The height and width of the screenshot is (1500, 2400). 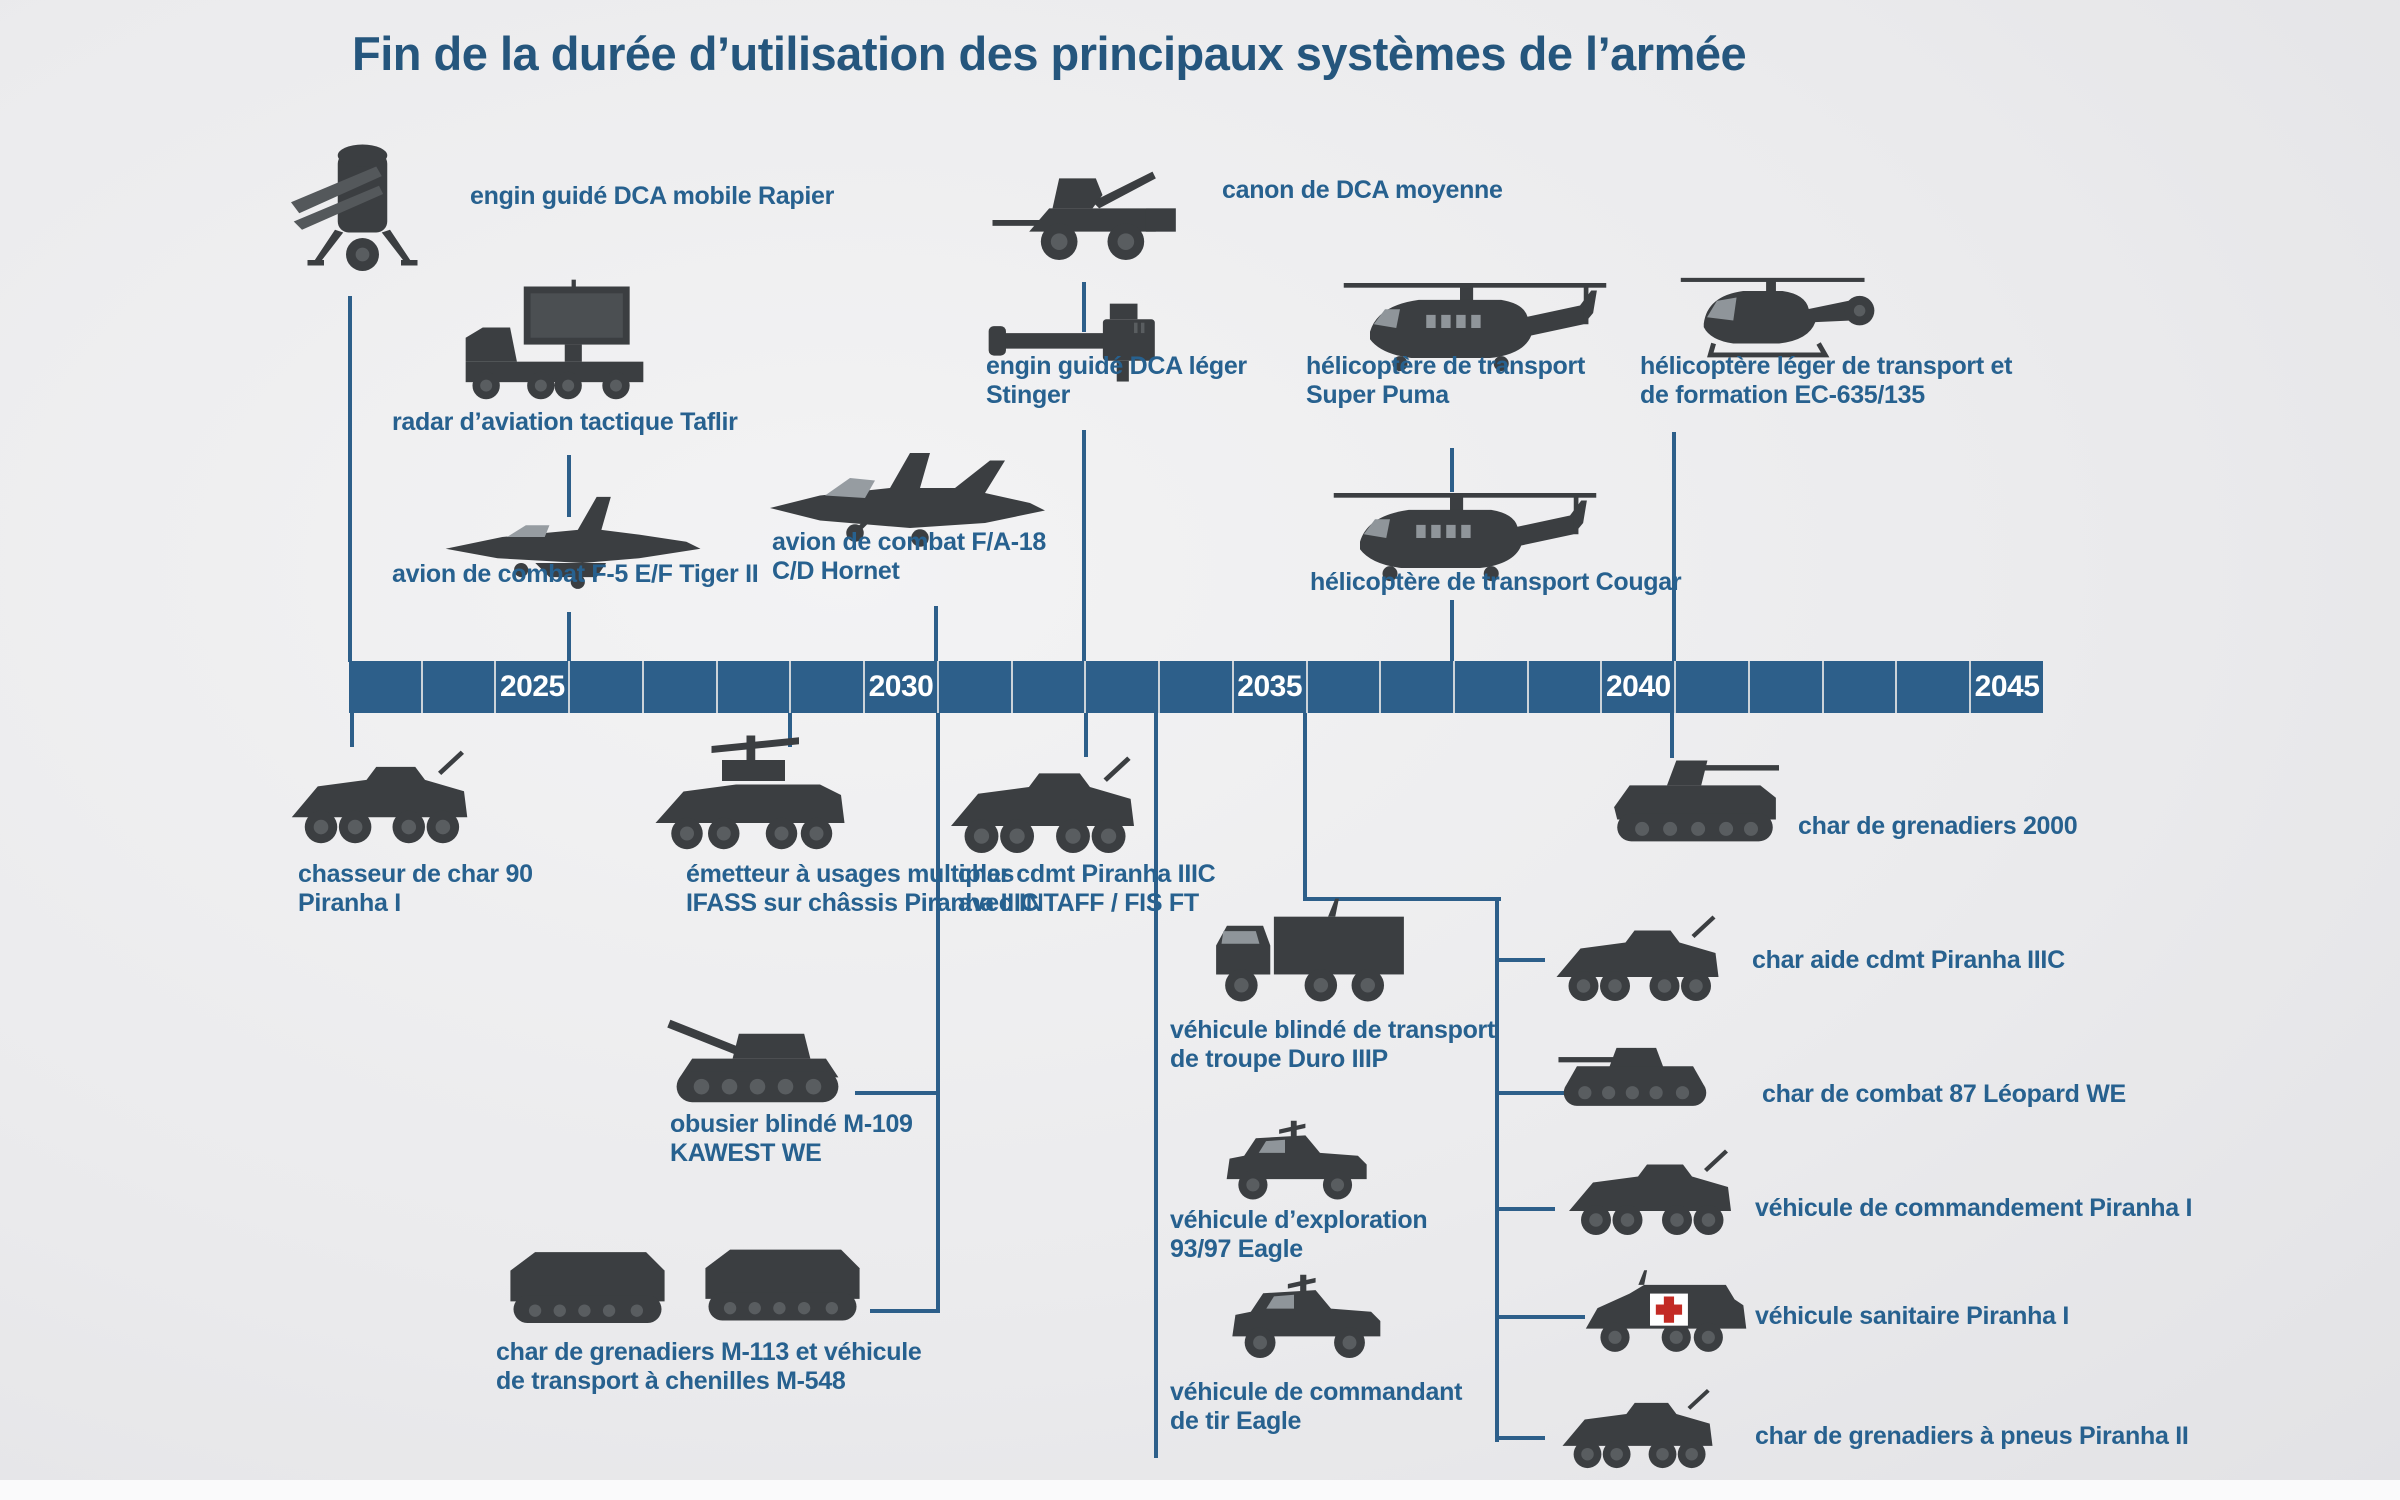 What do you see at coordinates (575, 574) in the screenshot?
I see `f5-label: avion de combat F-5 E/F Tiger II` at bounding box center [575, 574].